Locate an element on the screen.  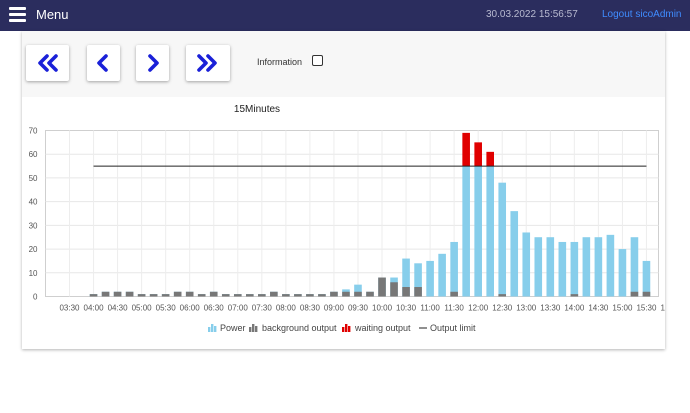
x-tick-label: 07:00 is located at coordinates (238, 308).